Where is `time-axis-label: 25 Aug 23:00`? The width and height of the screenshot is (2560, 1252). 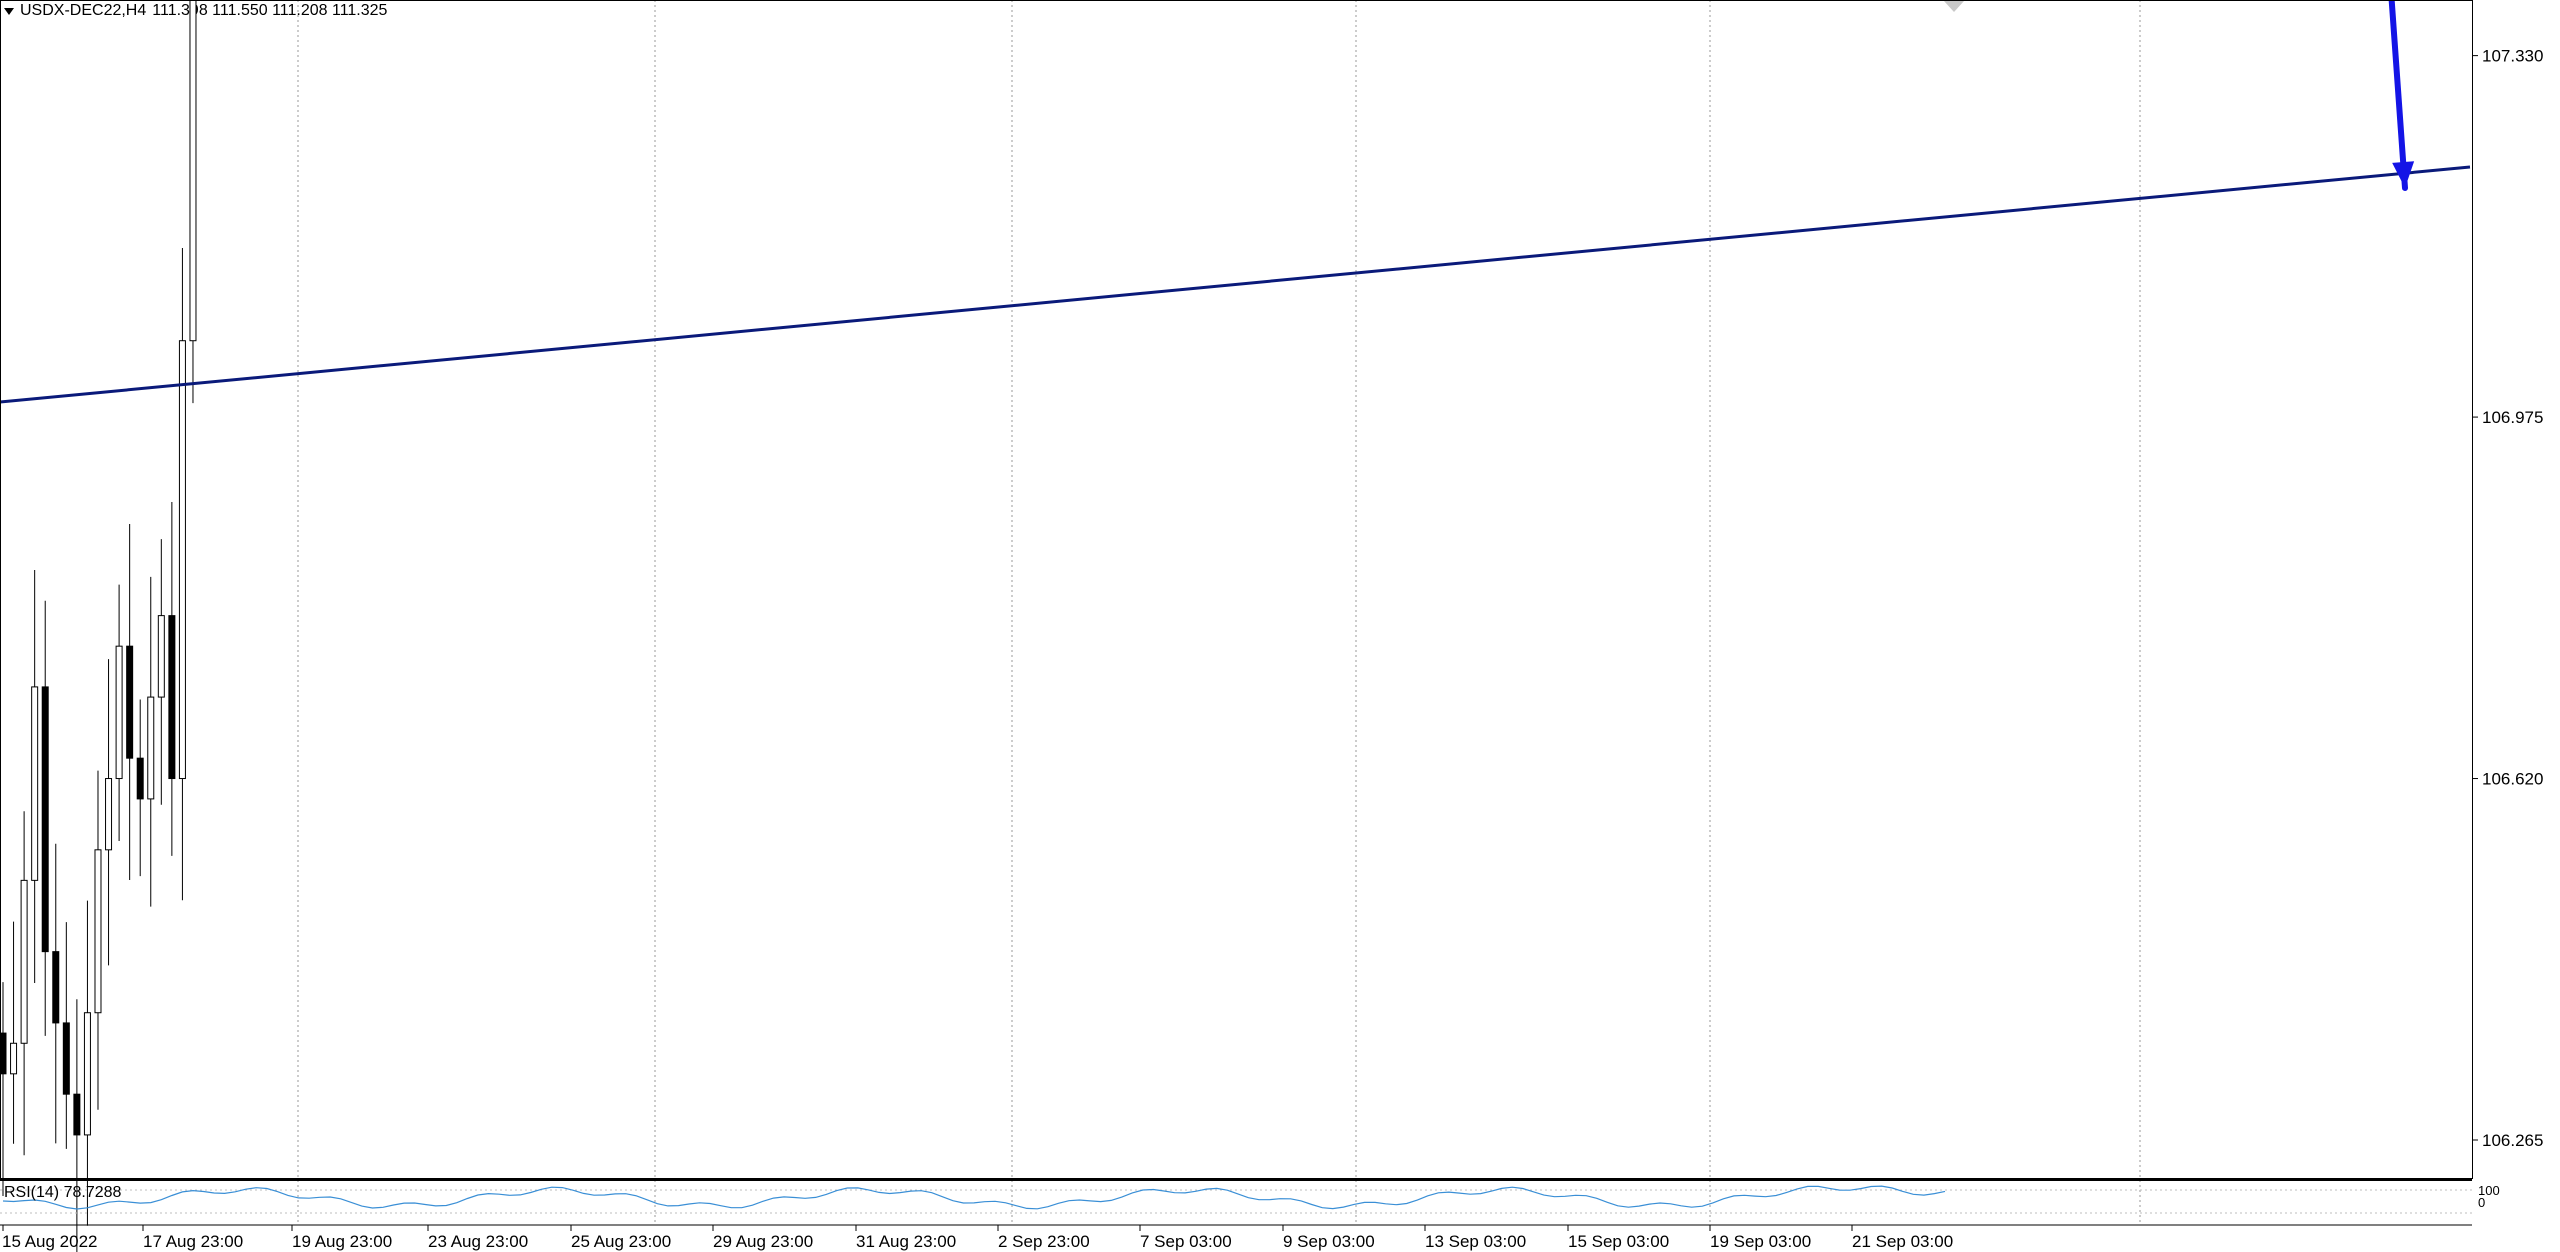
time-axis-label: 25 Aug 23:00 is located at coordinates (621, 1241).